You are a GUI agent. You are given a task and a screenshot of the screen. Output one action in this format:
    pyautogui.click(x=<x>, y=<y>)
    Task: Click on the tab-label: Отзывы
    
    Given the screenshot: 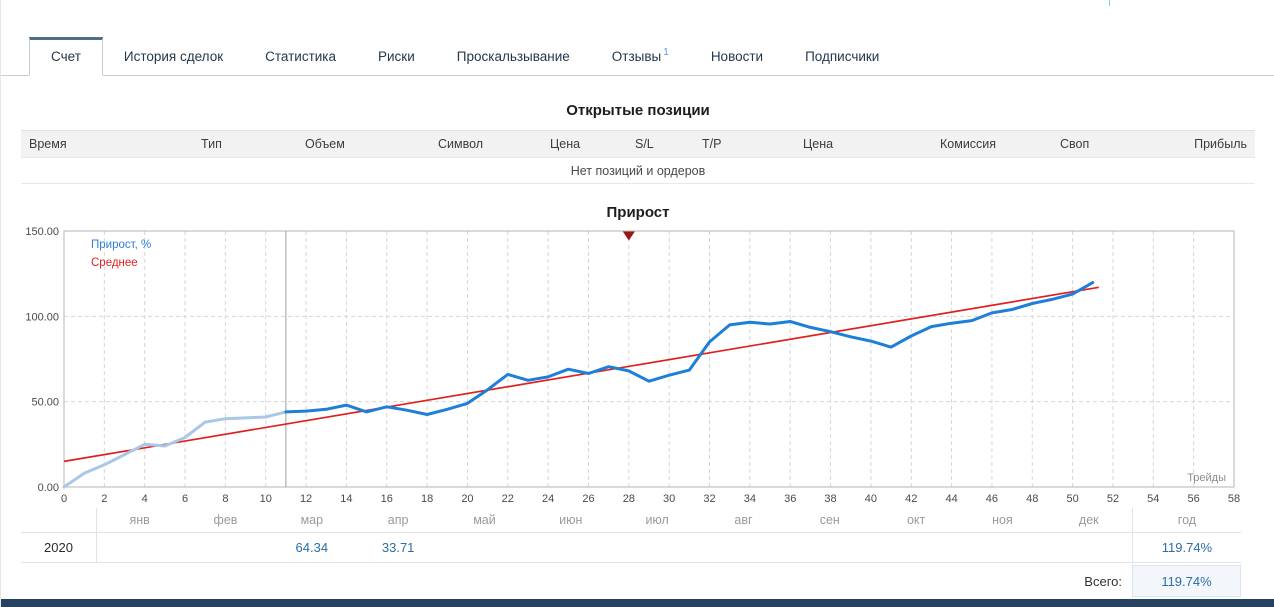 What is the action you would take?
    pyautogui.click(x=636, y=56)
    